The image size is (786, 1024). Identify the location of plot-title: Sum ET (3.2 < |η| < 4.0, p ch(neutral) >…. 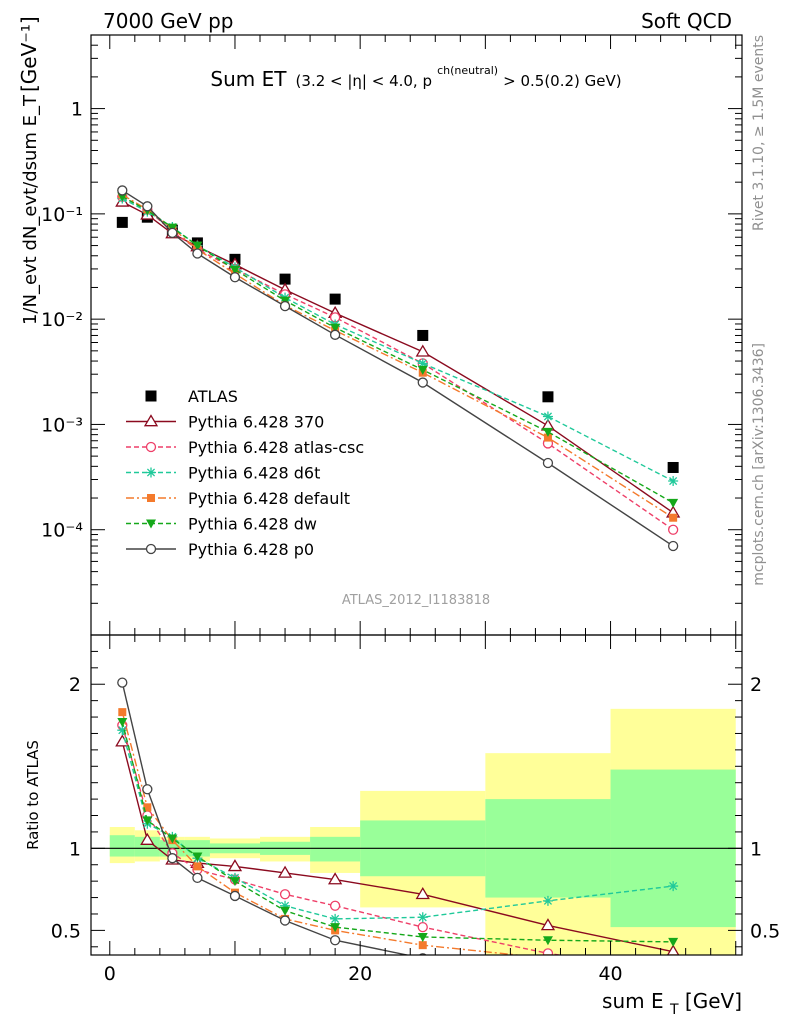
(415, 75).